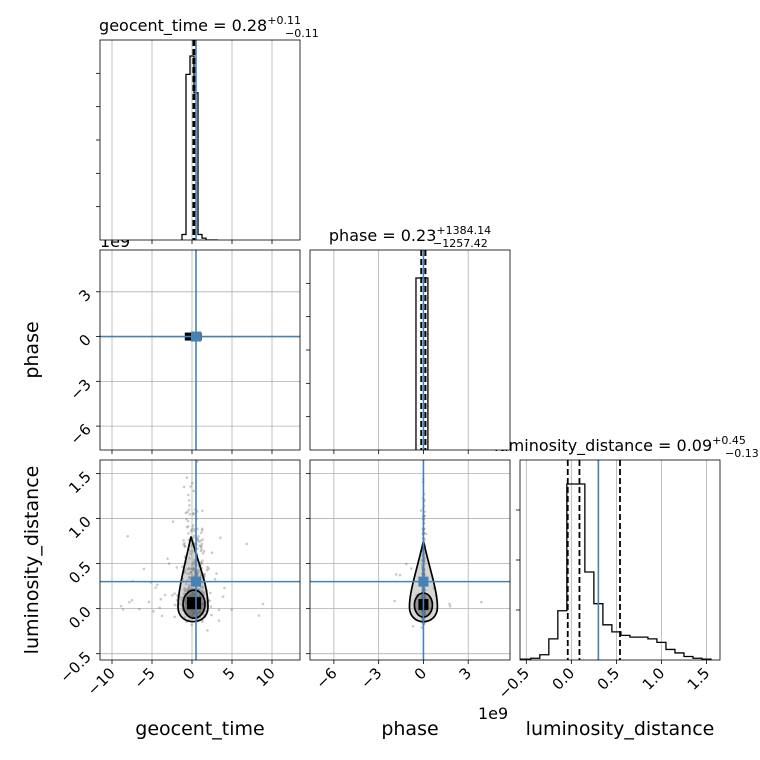 This screenshot has height=760, width=760. Describe the element at coordinates (410, 234) in the screenshot. I see `diag-title-phase: phase = 0.23+1384.14` at that location.